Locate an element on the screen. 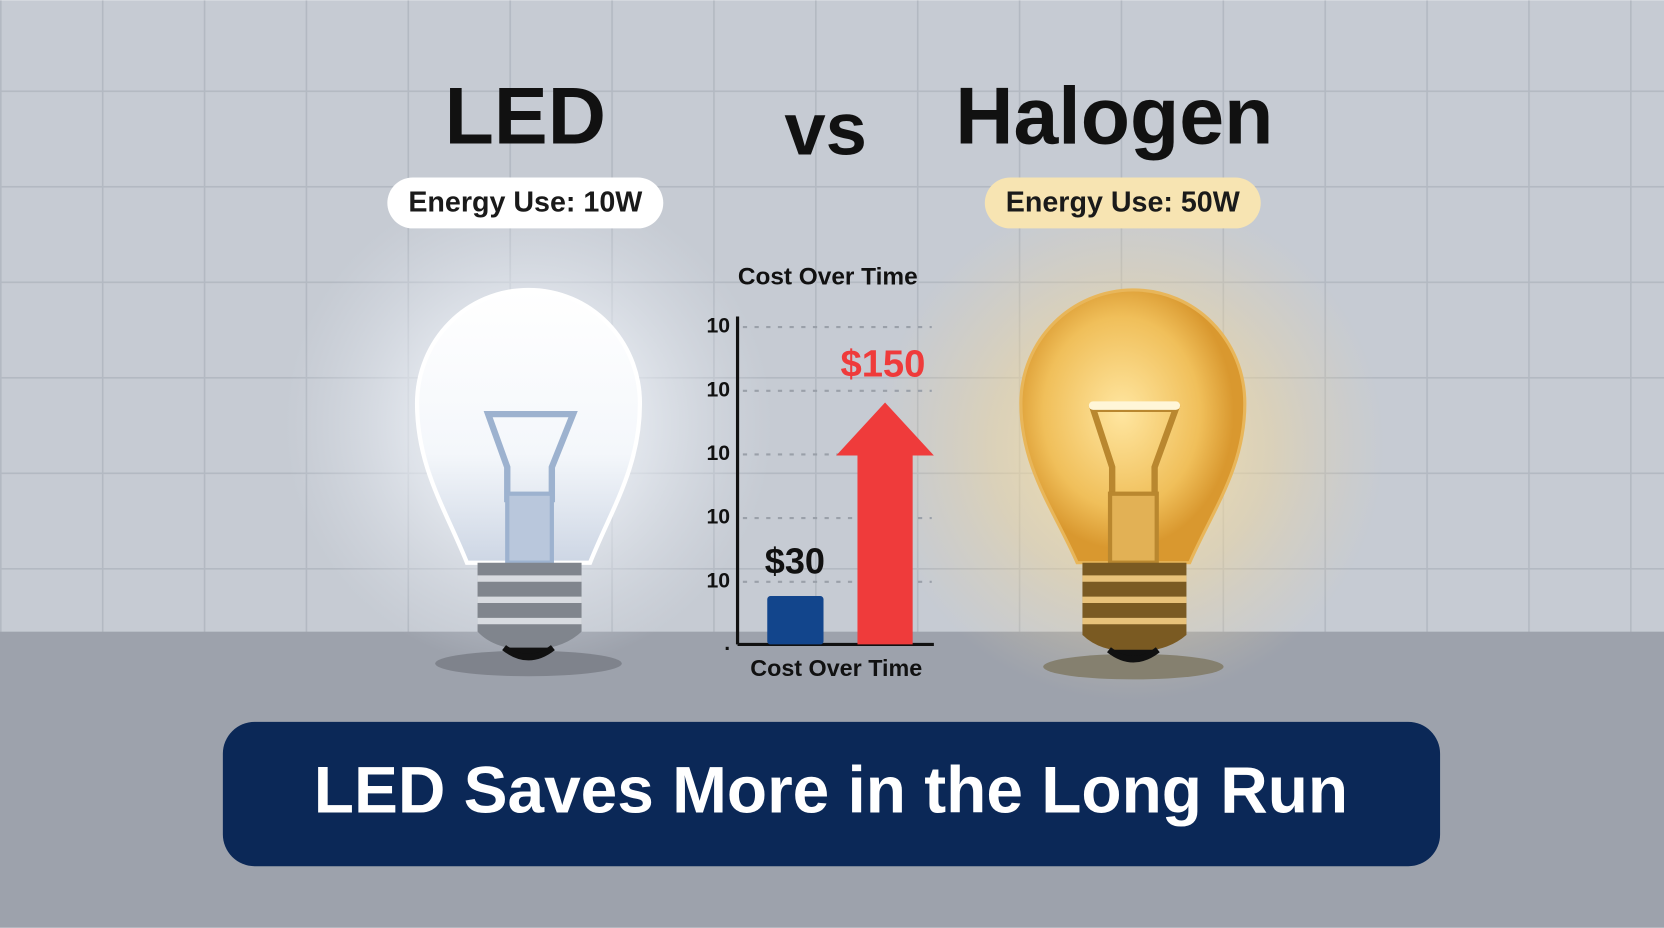  banner is located at coordinates (831, 794).